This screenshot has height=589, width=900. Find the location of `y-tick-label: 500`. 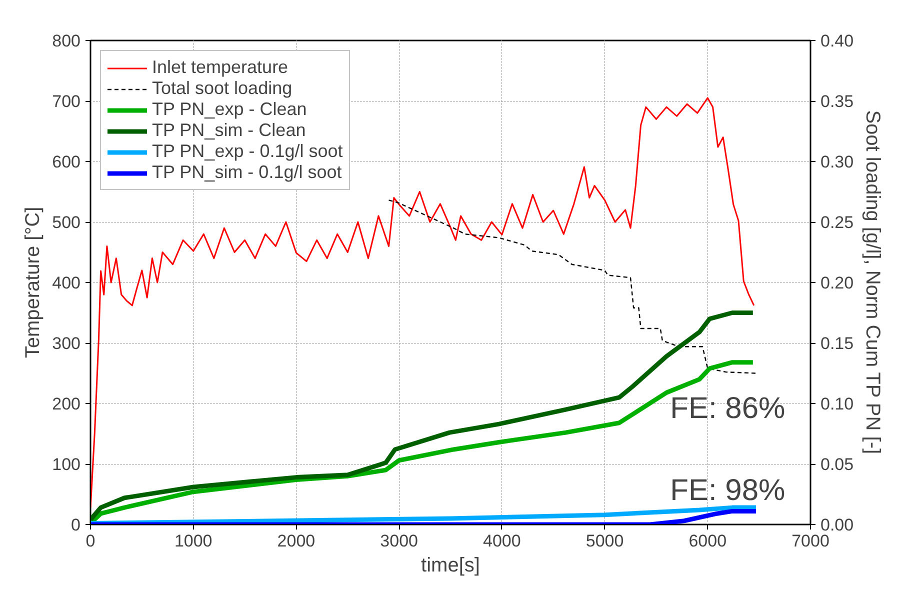

y-tick-label: 500 is located at coordinates (66, 222).